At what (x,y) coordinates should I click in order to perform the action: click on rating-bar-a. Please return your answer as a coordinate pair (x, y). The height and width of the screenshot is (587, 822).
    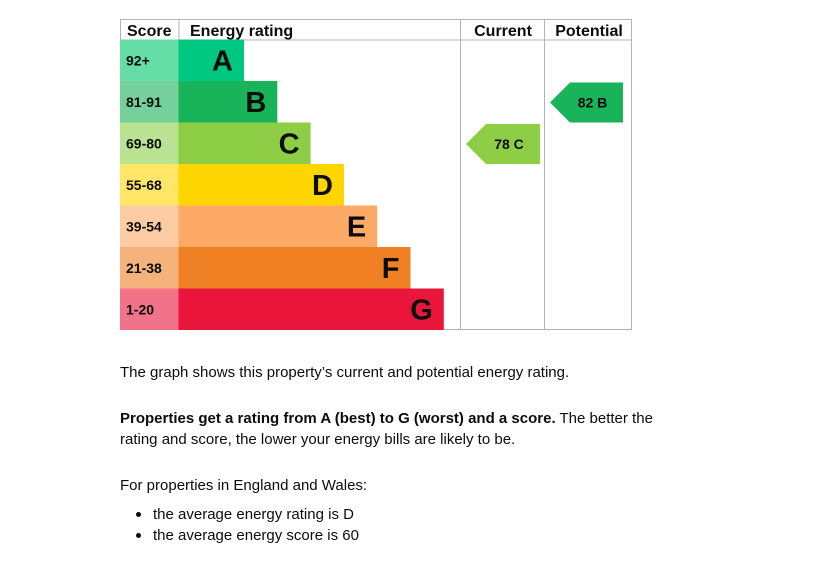
    Looking at the image, I should click on (211, 60).